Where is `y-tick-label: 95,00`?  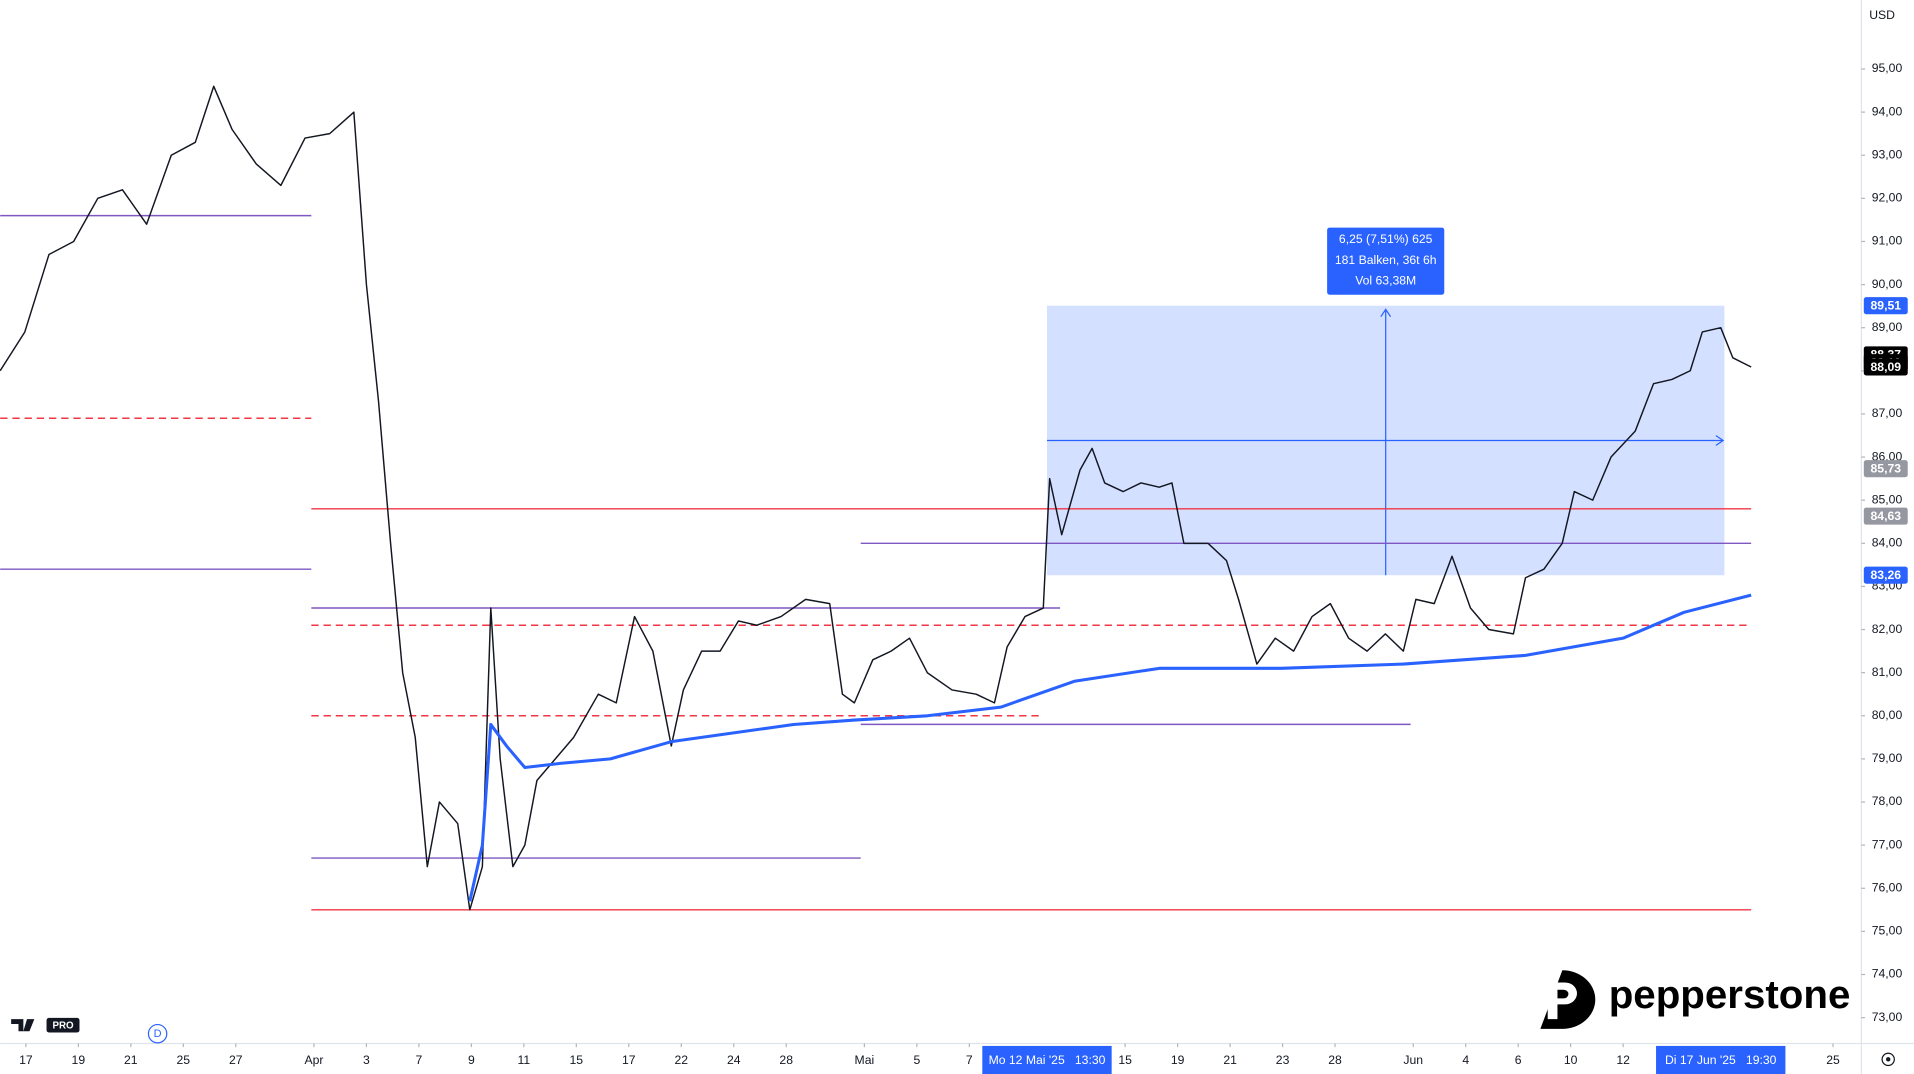
y-tick-label: 95,00 is located at coordinates (1887, 68).